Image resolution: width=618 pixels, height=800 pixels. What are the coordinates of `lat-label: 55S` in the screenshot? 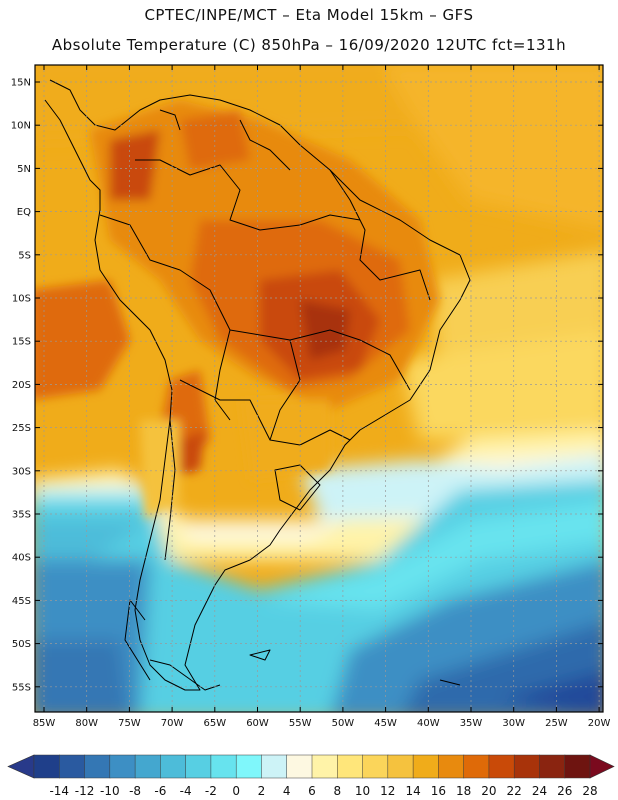 It's located at (21, 687).